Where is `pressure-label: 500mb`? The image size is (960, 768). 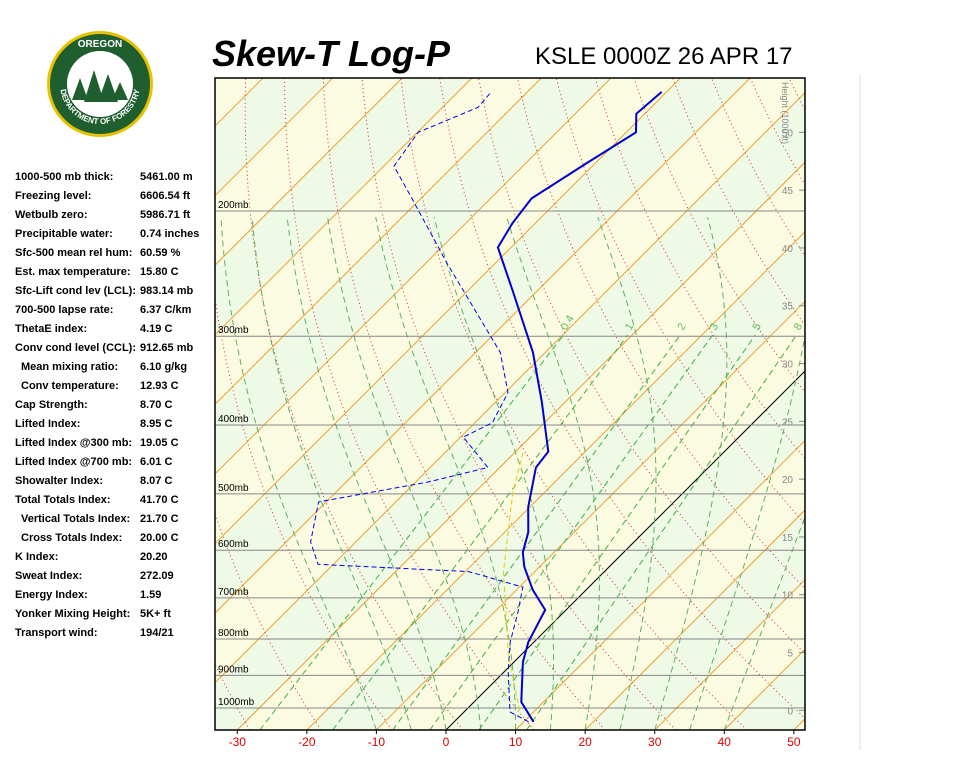
pressure-label: 500mb is located at coordinates (233, 488).